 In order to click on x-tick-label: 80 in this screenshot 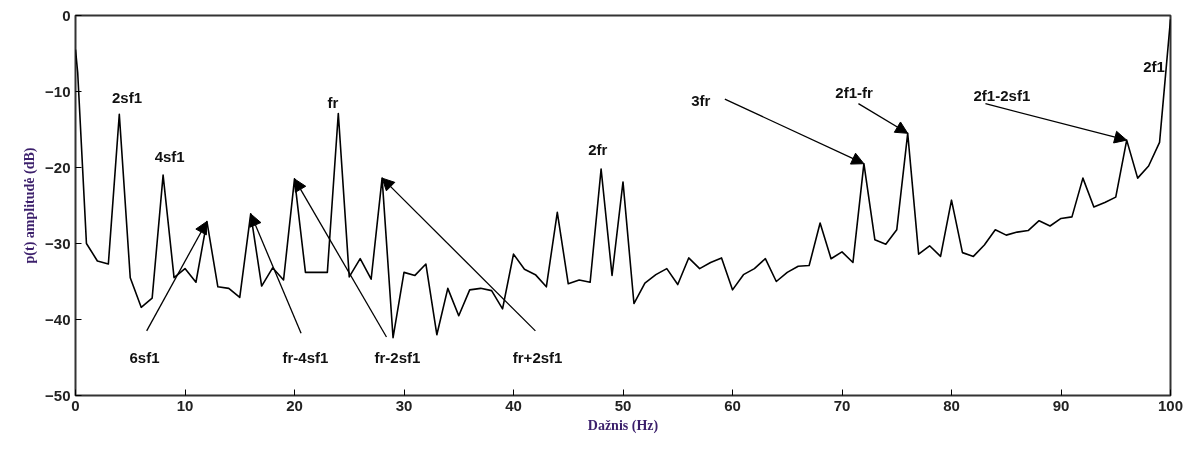, I will do `click(951, 405)`.